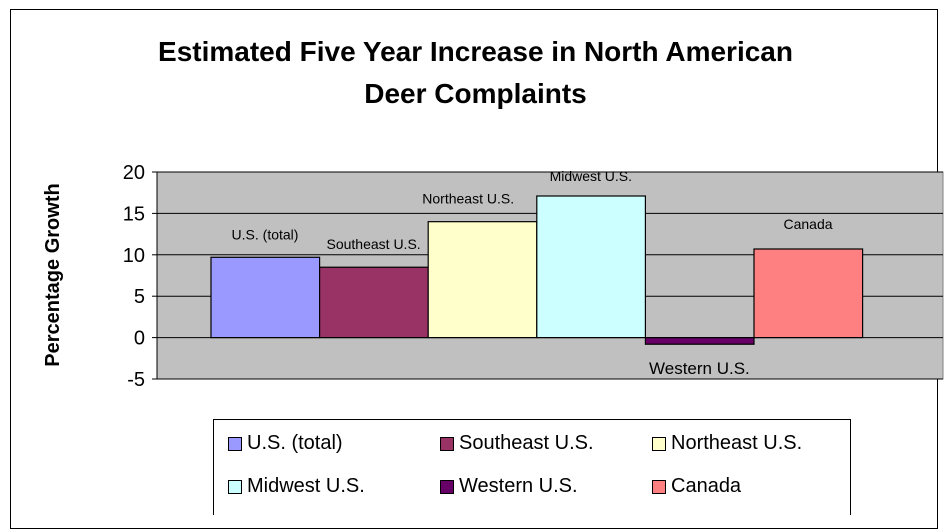 The height and width of the screenshot is (529, 951). I want to click on legend-label: U.S. (total), so click(295, 443).